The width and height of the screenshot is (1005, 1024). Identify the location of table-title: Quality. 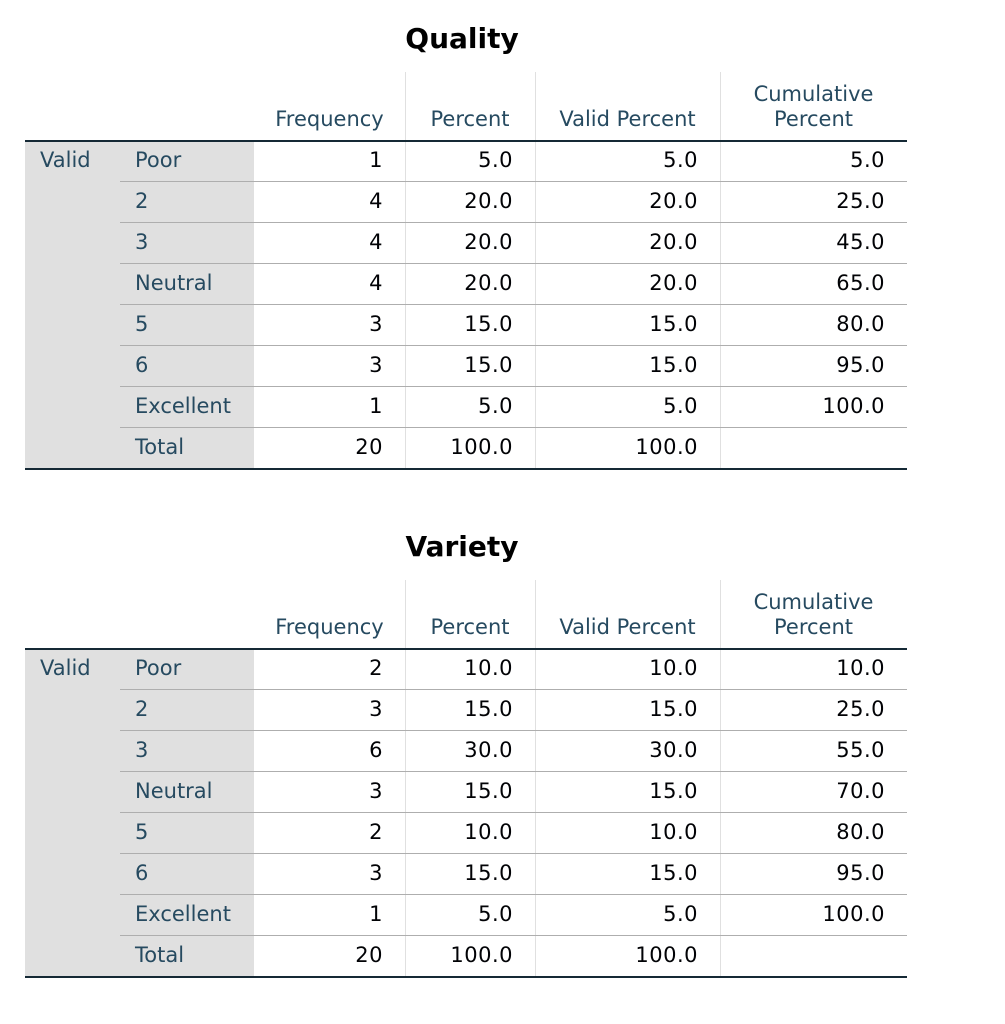
(462, 38).